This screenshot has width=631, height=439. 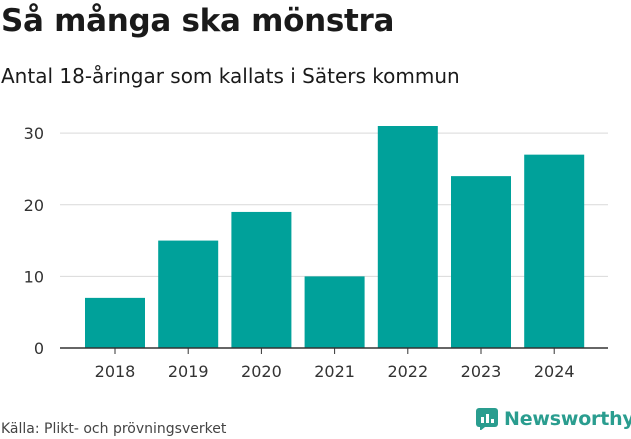 I want to click on y-tick-label-10: 10, so click(x=34, y=276).